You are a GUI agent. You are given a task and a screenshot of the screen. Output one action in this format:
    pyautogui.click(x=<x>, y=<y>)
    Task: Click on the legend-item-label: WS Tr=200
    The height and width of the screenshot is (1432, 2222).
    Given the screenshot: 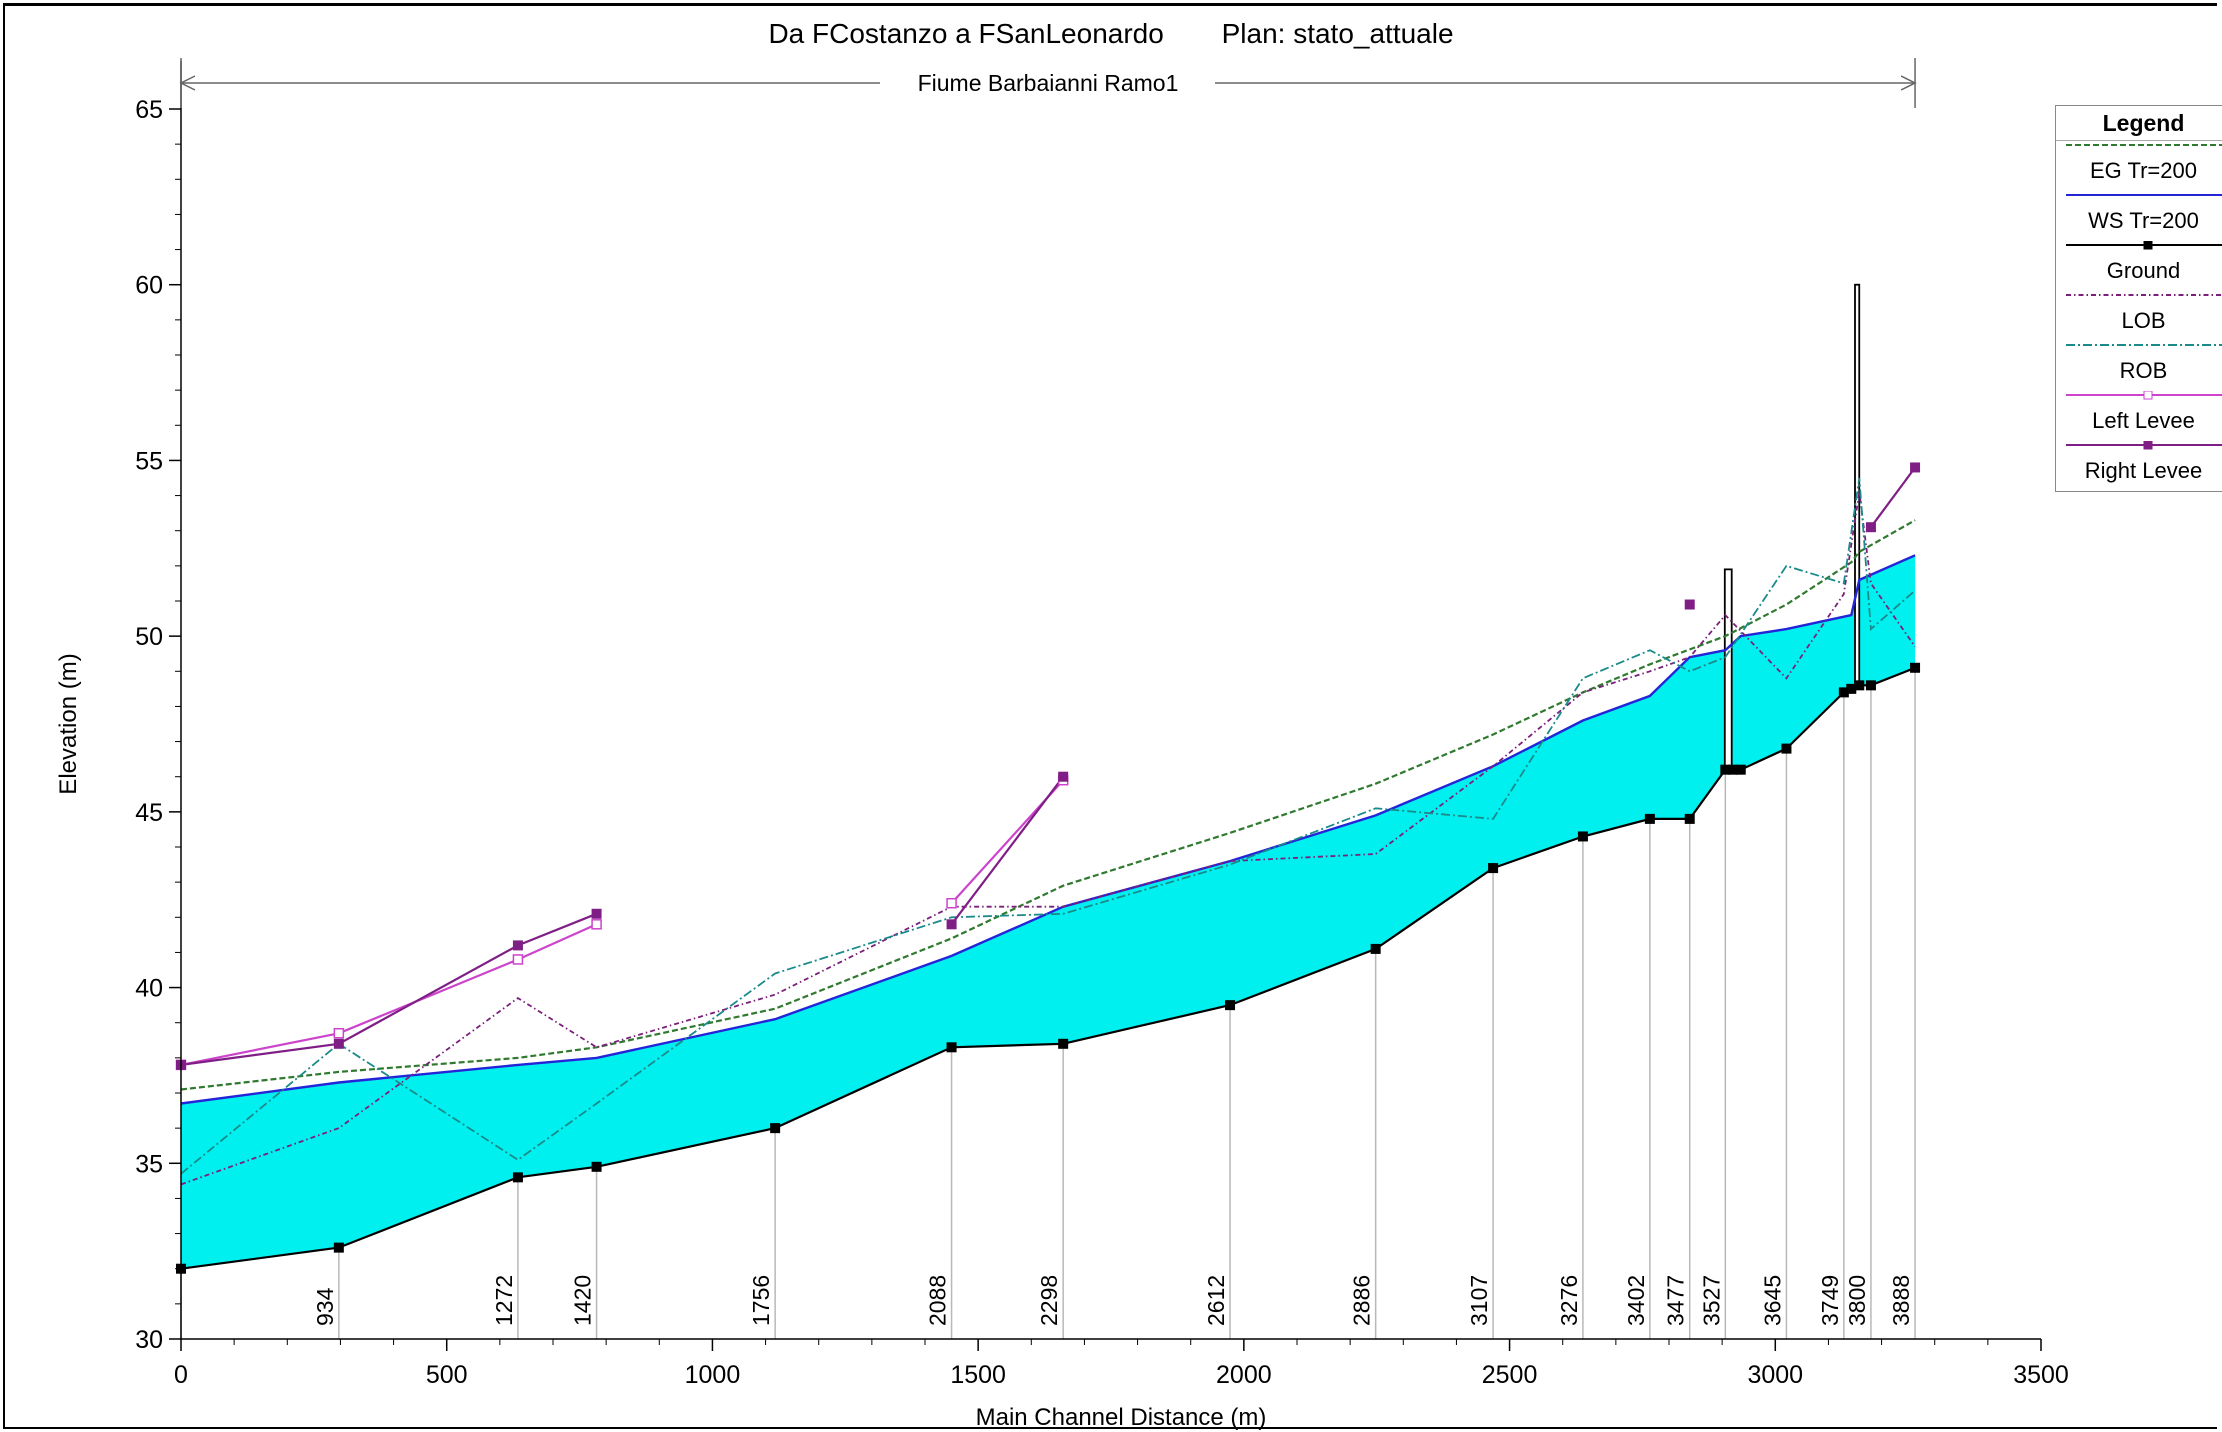 What is the action you would take?
    pyautogui.click(x=2143, y=220)
    